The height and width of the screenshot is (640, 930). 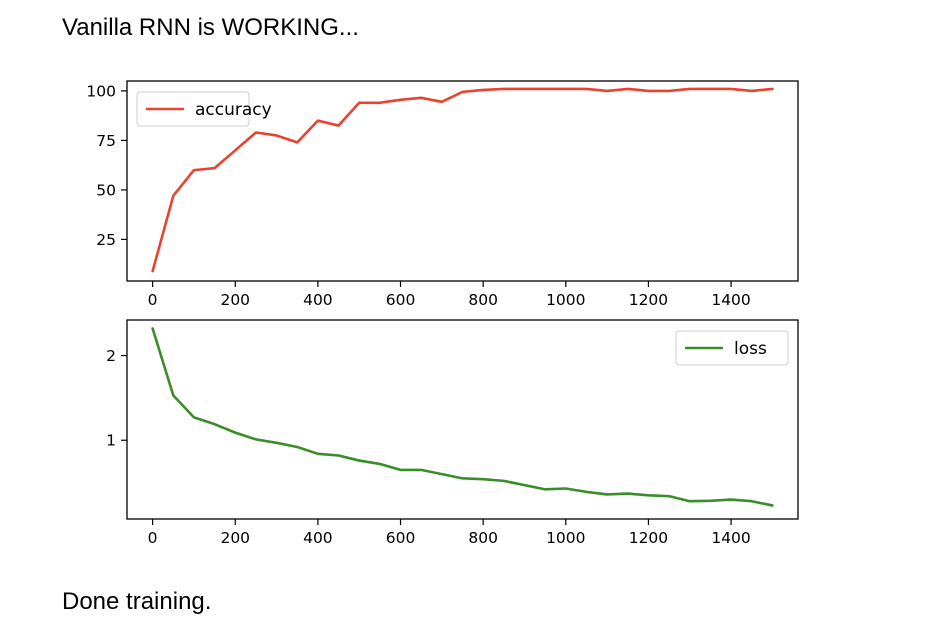 I want to click on y-tick-label: 50, so click(x=106, y=190).